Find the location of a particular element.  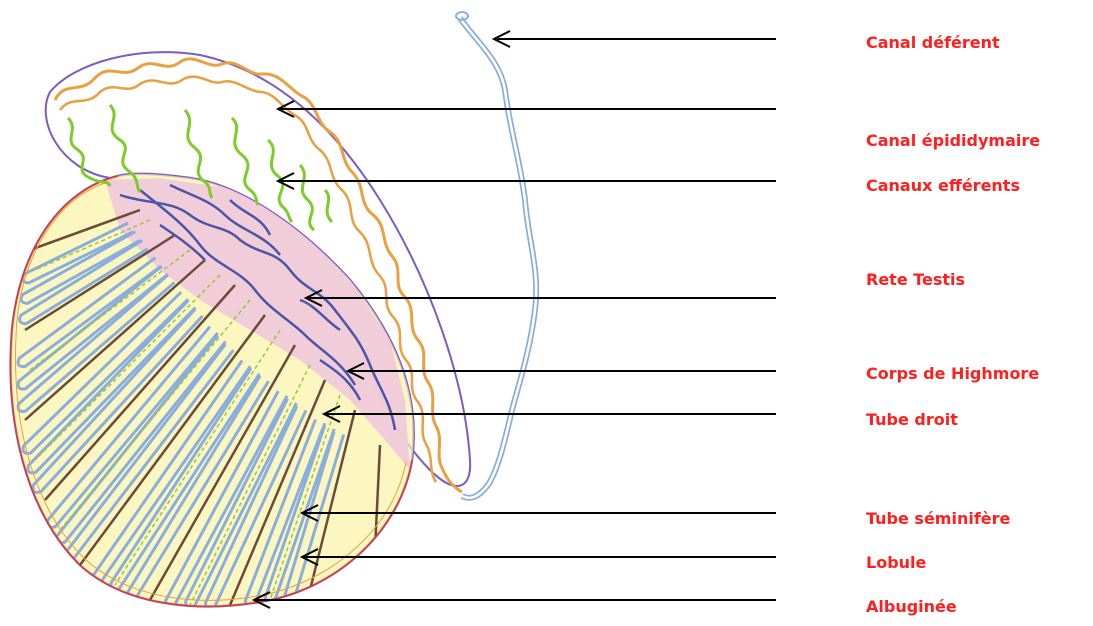

label-lobule: Lobule is located at coordinates (896, 562).